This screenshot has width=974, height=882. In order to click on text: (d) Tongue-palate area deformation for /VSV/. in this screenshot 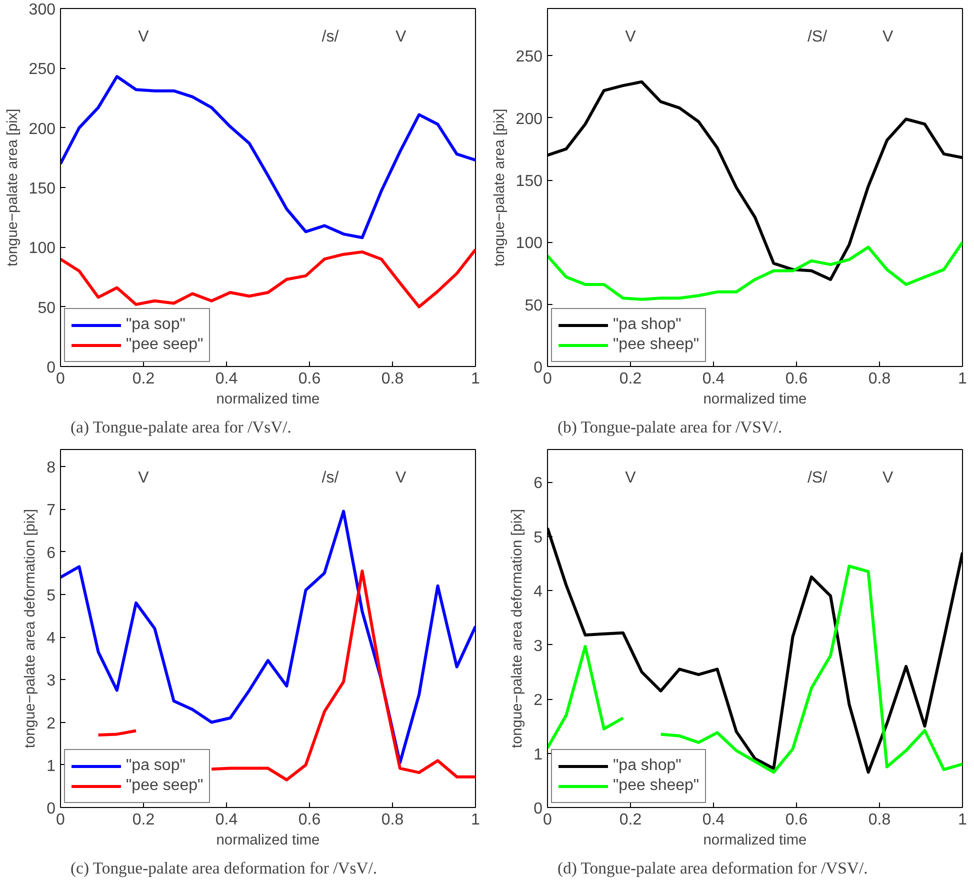, I will do `click(713, 868)`.